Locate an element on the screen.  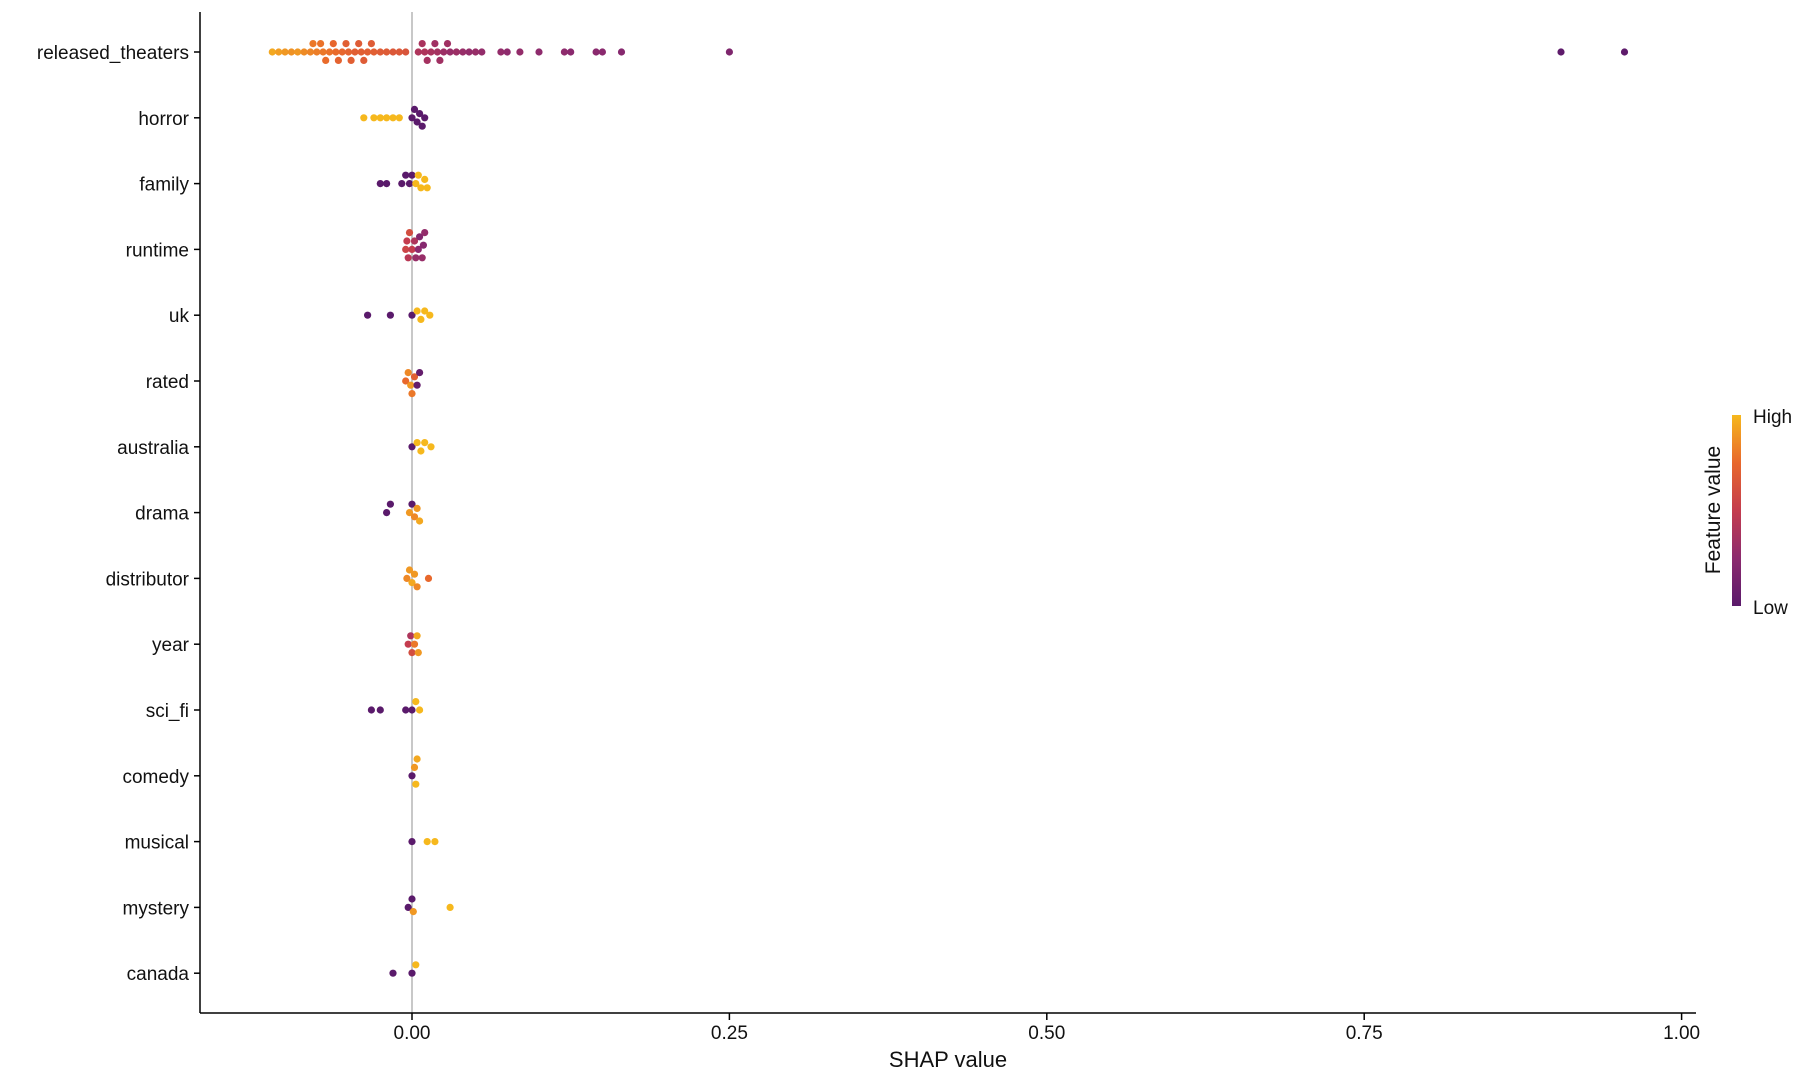
legend-high-label: High is located at coordinates (1772, 417).